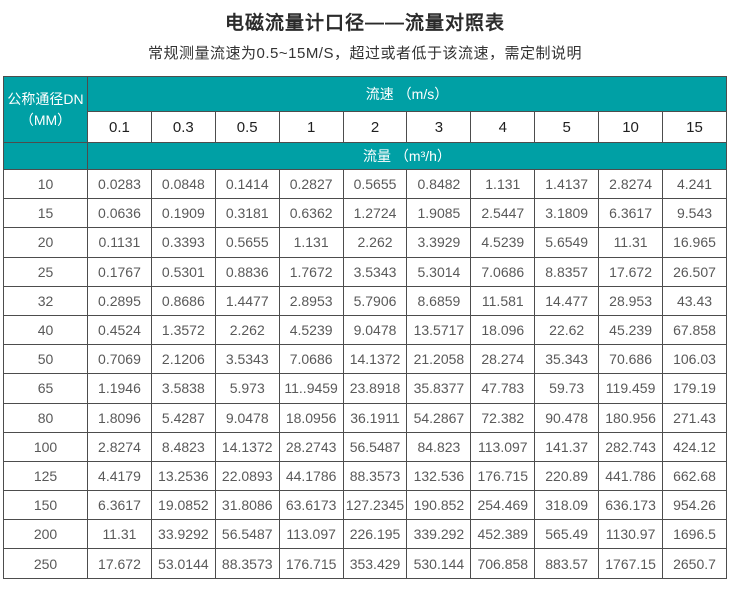  Describe the element at coordinates (694, 534) in the screenshot. I see `flow-value-cell: 1696.5` at that location.